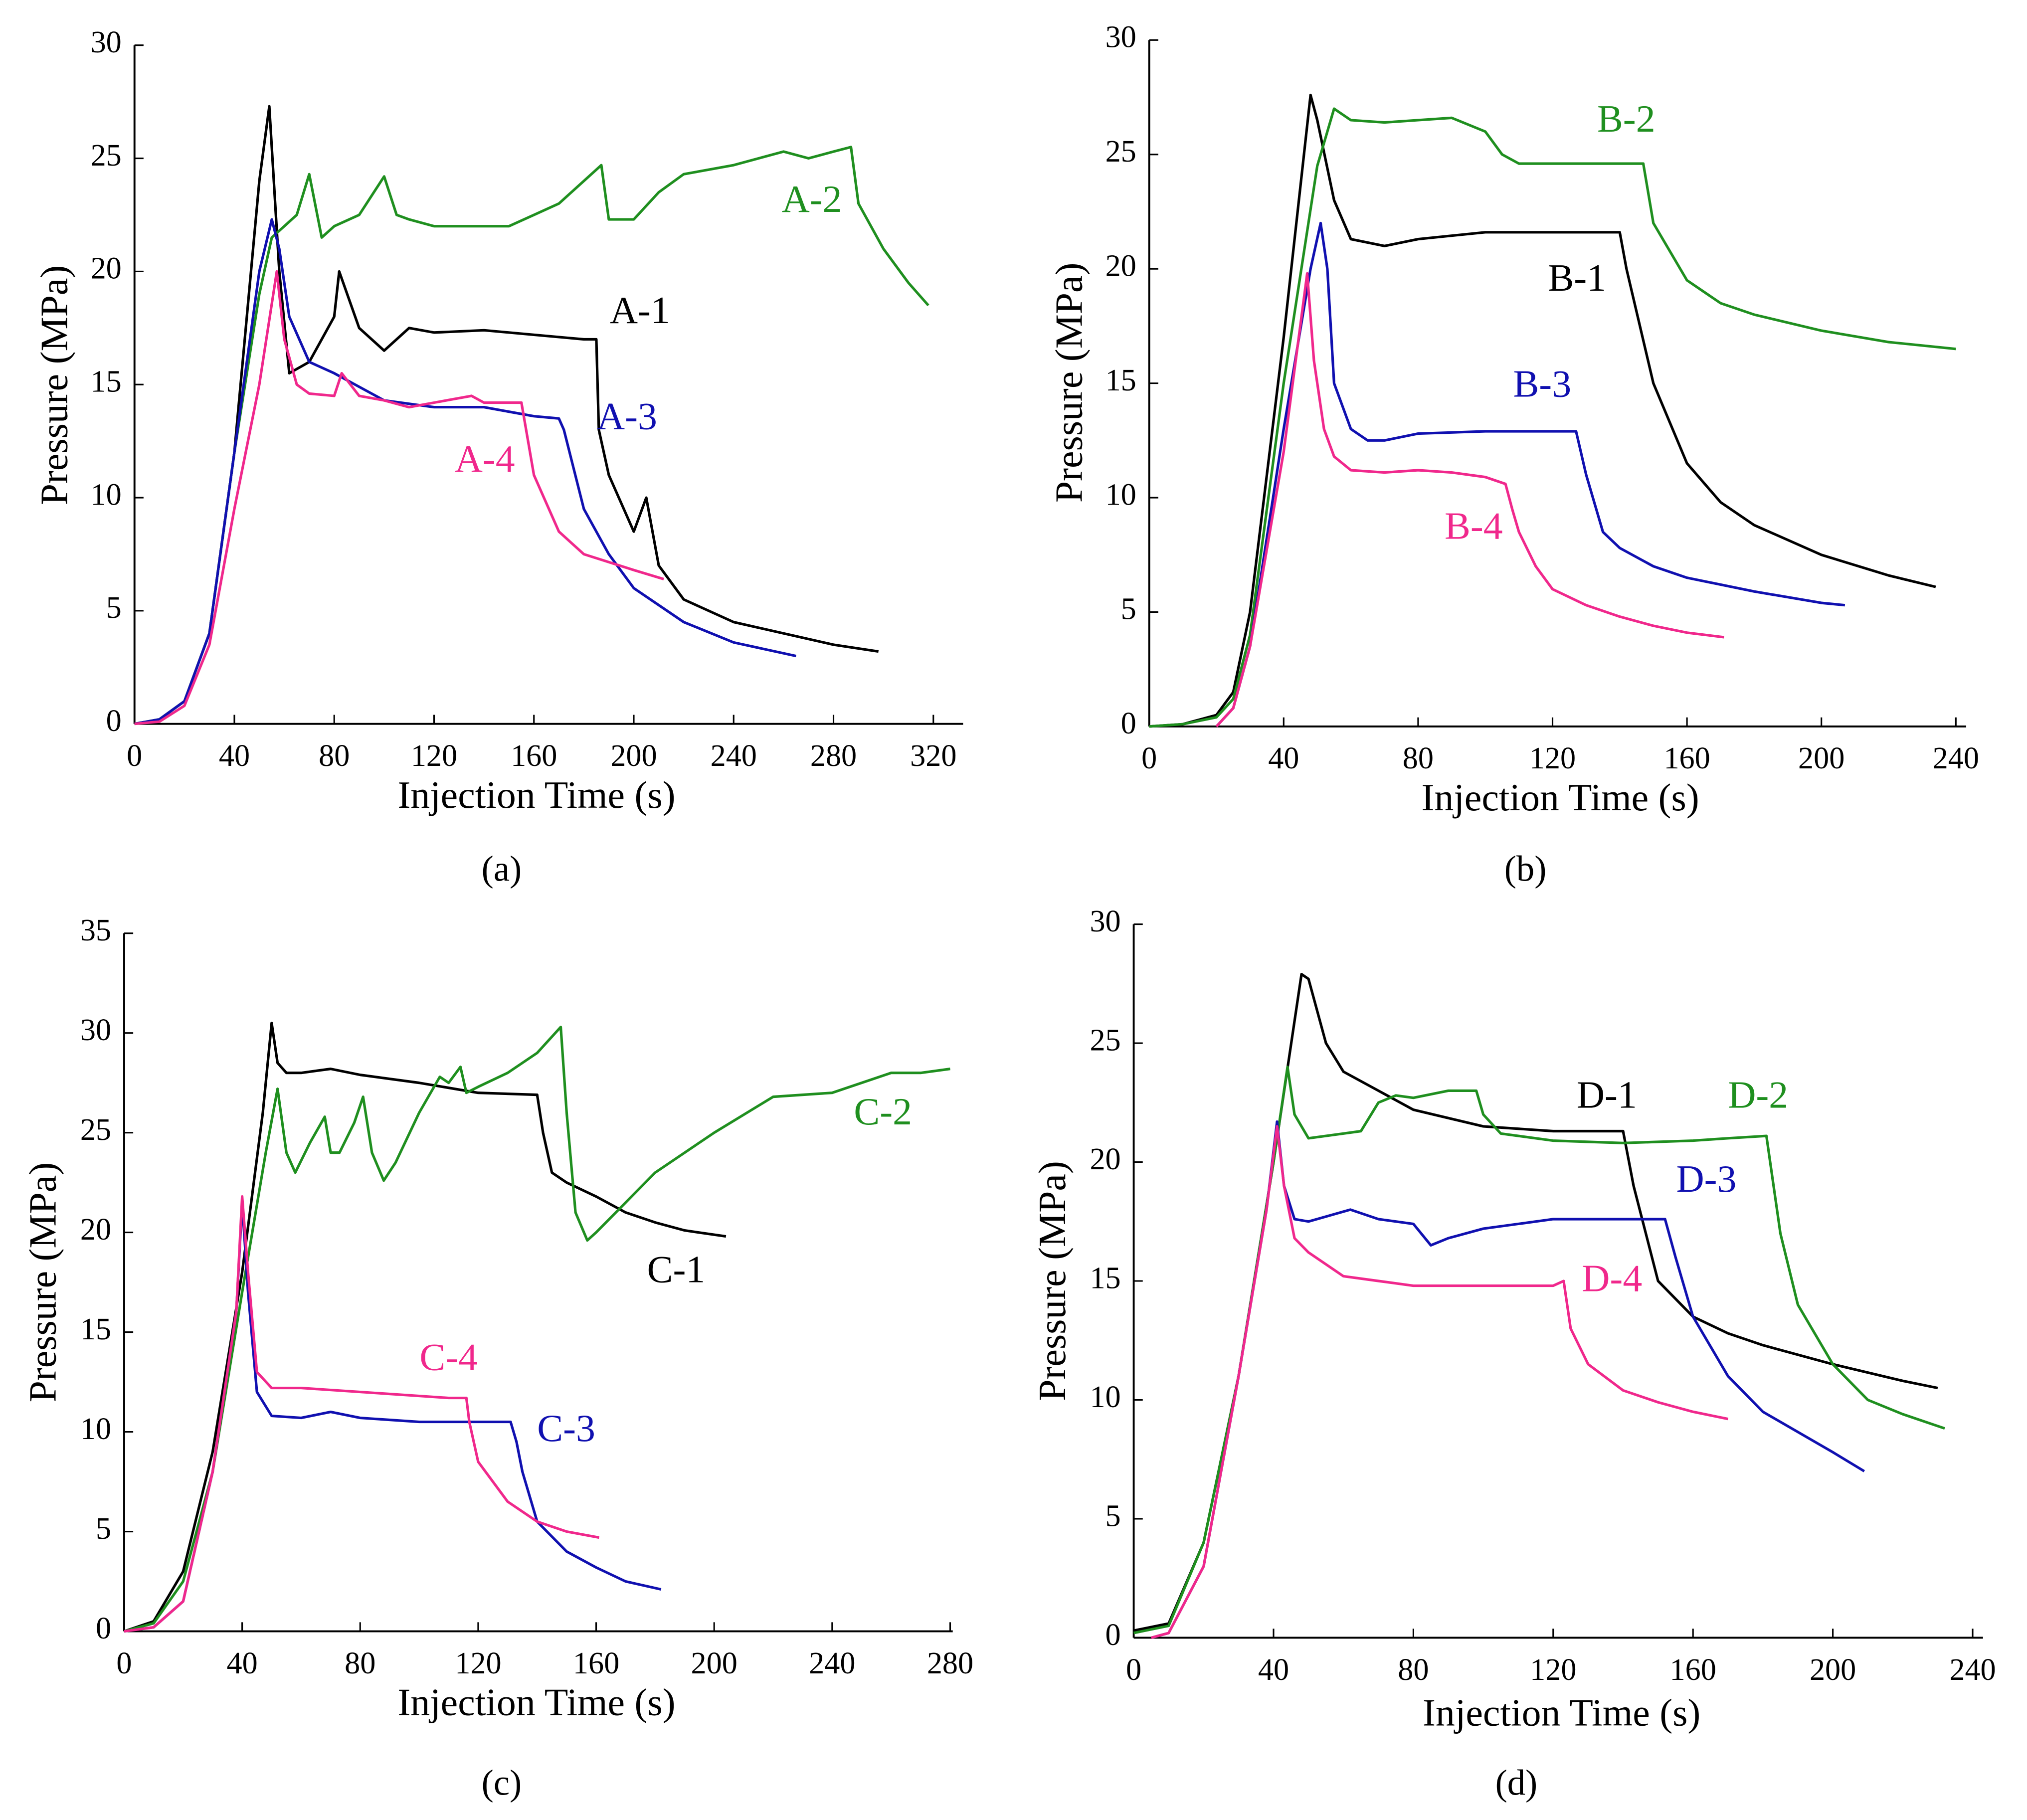  Describe the element at coordinates (640, 310) in the screenshot. I see `series-label: A-1` at that location.